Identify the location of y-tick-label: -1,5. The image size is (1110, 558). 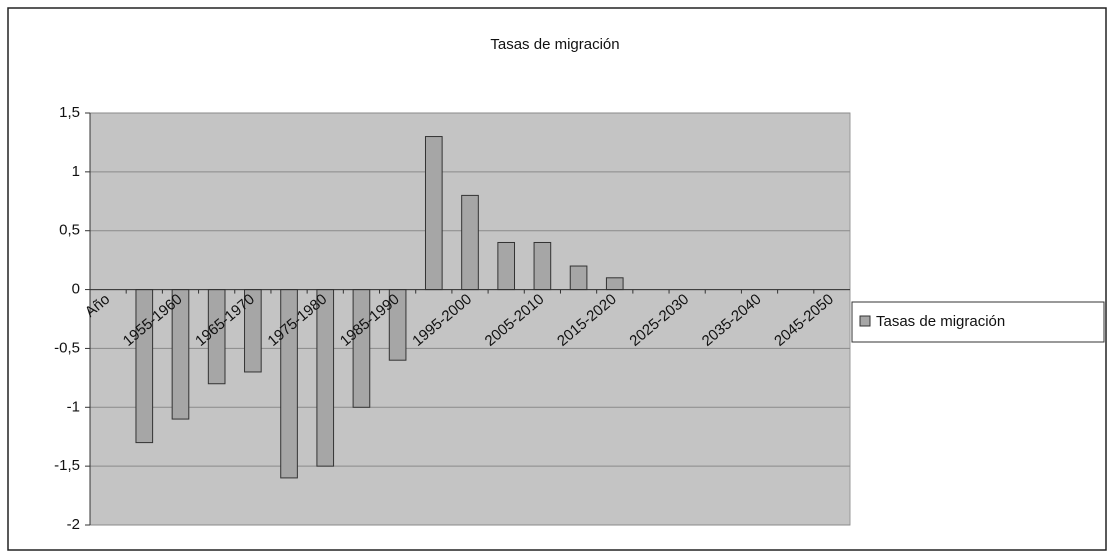
(67, 465).